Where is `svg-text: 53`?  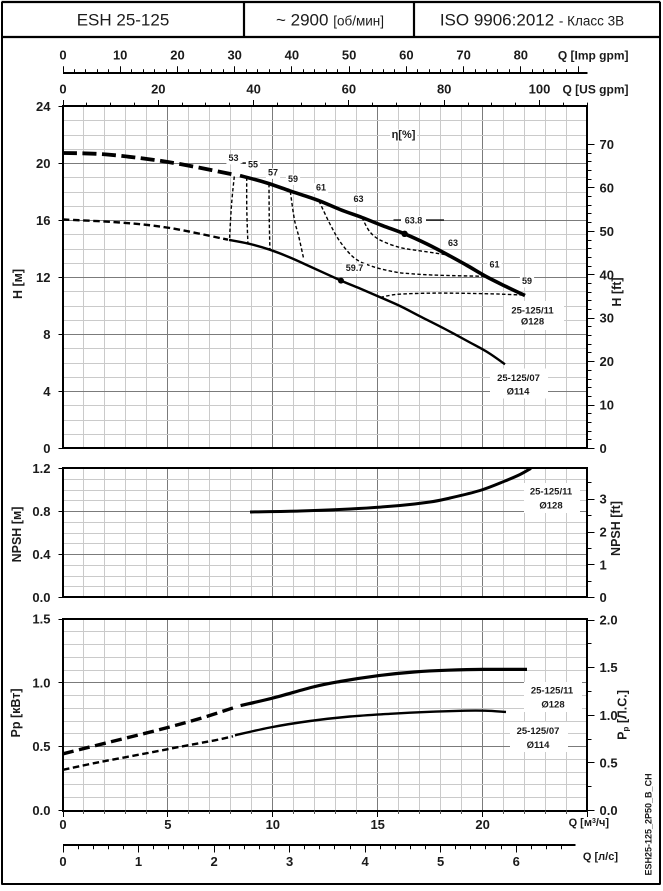
svg-text: 53 is located at coordinates (233, 158).